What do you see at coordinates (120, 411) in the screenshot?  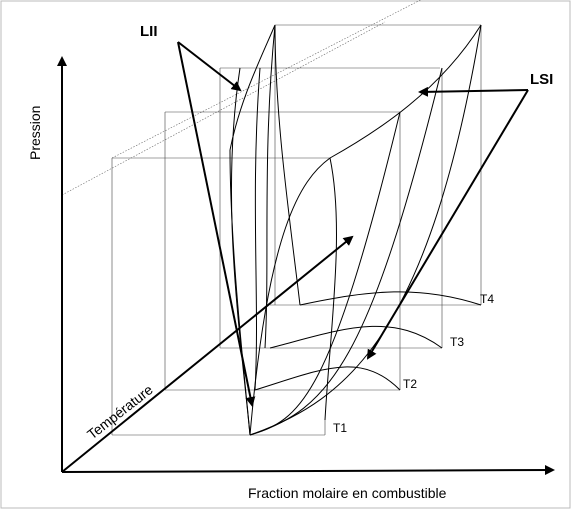 I see `depth-axis-label: Température` at bounding box center [120, 411].